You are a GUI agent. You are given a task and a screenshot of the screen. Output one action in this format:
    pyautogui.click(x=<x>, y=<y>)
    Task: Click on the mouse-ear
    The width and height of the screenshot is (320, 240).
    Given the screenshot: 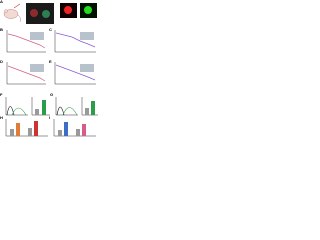 What is the action you would take?
    pyautogui.click(x=6, y=11)
    